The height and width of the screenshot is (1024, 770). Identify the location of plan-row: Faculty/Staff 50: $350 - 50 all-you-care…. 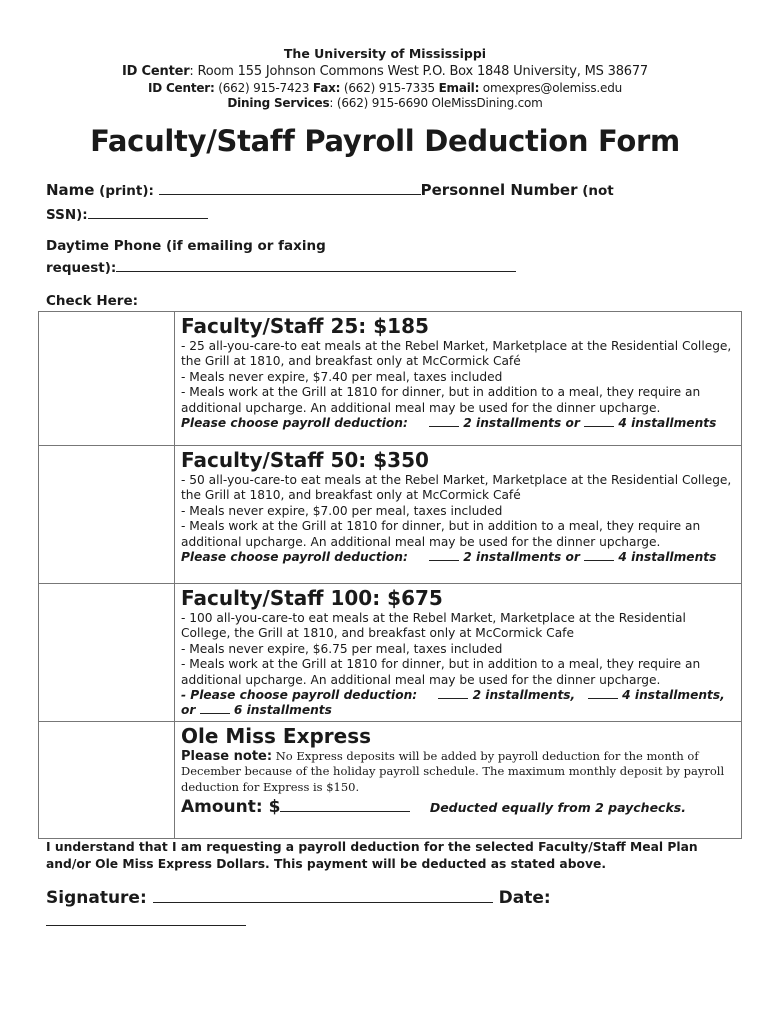
(390, 514).